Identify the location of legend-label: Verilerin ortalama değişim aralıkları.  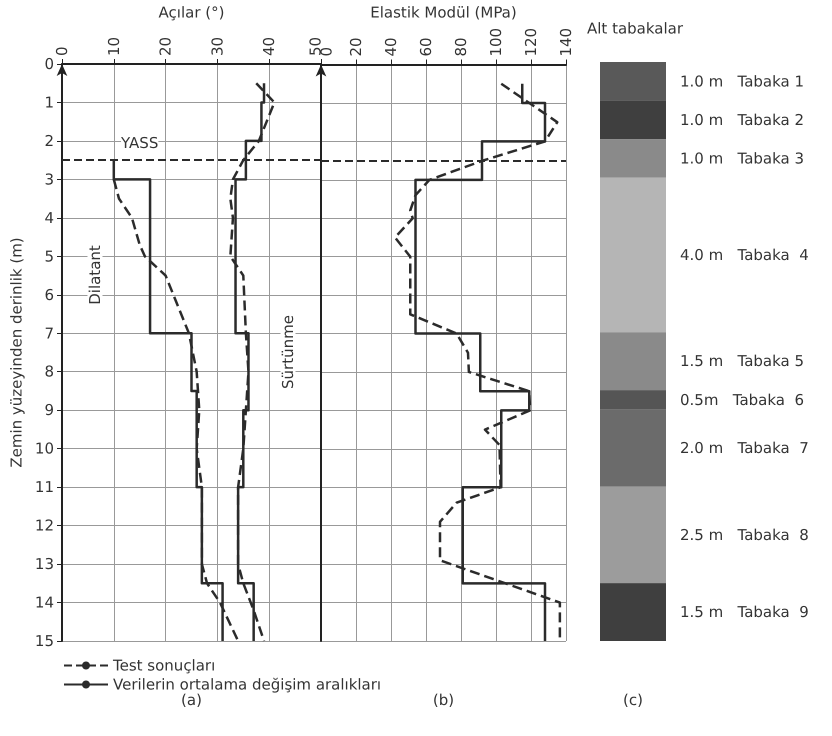
(247, 685).